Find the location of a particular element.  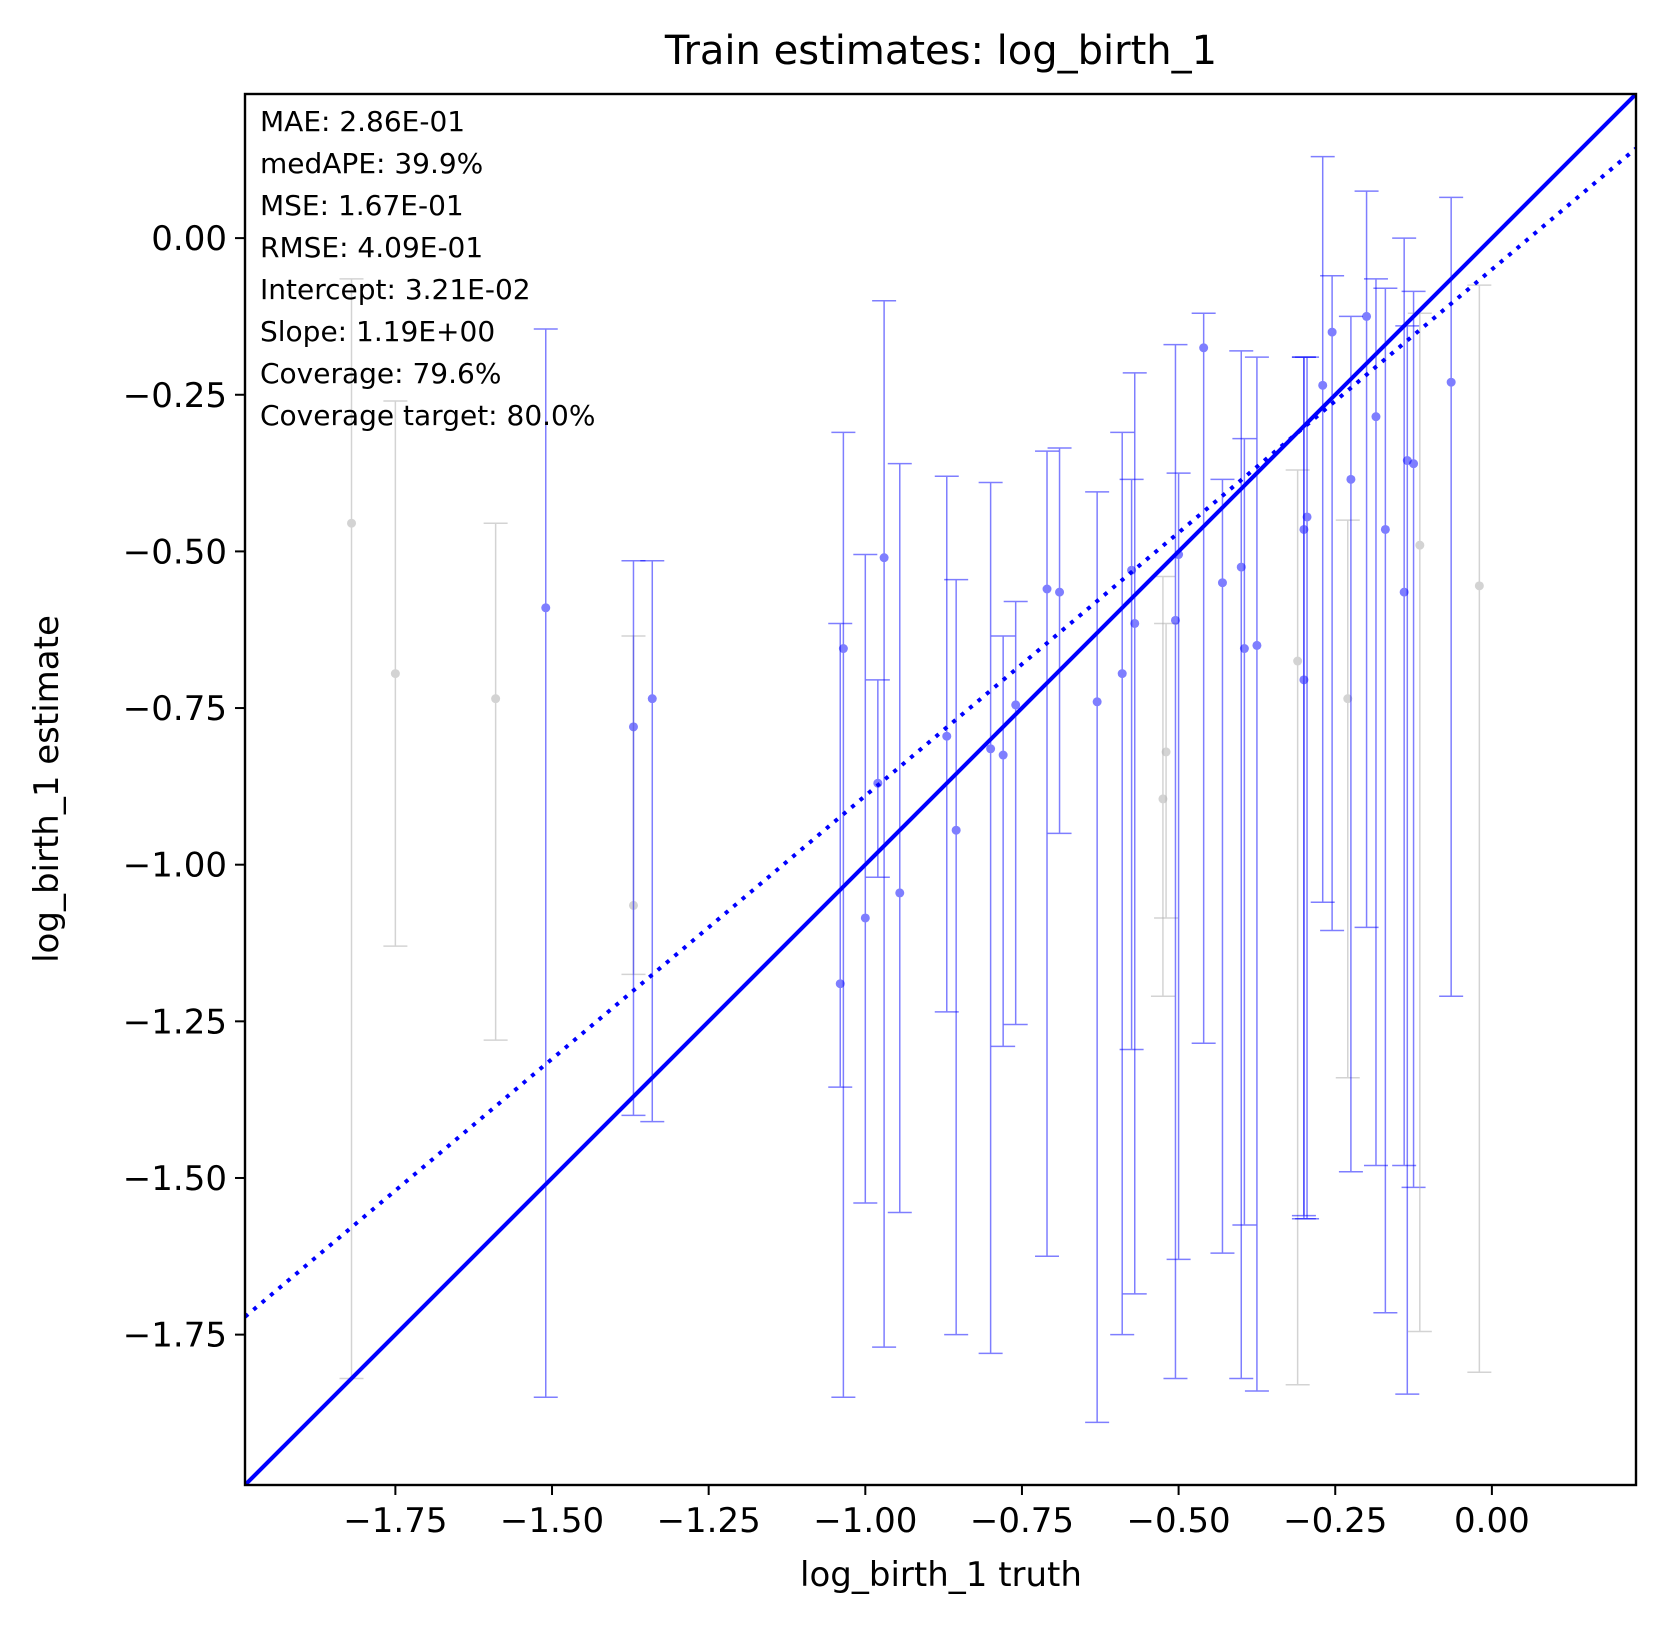

x-tick-label: −0.75 is located at coordinates (1022, 1521).